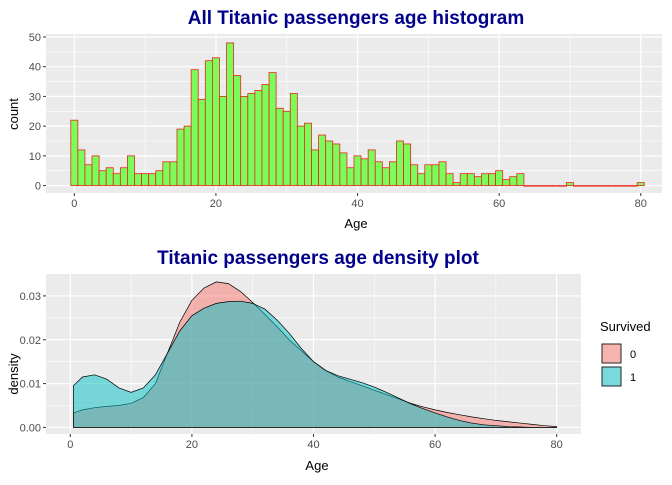  What do you see at coordinates (435, 445) in the screenshot?
I see `density-x-tick-label: 60` at bounding box center [435, 445].